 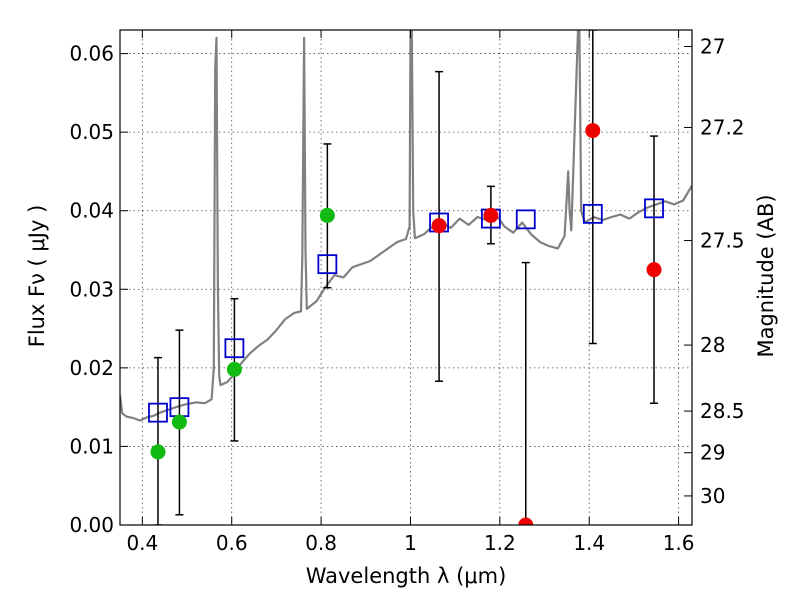 I want to click on y-tick-label: 0.02, so click(x=91, y=368).